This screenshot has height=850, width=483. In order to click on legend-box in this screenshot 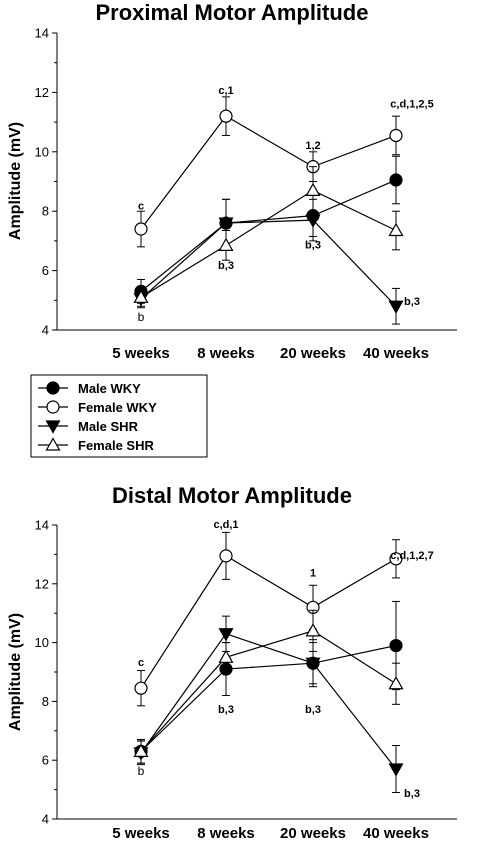, I will do `click(119, 416)`.